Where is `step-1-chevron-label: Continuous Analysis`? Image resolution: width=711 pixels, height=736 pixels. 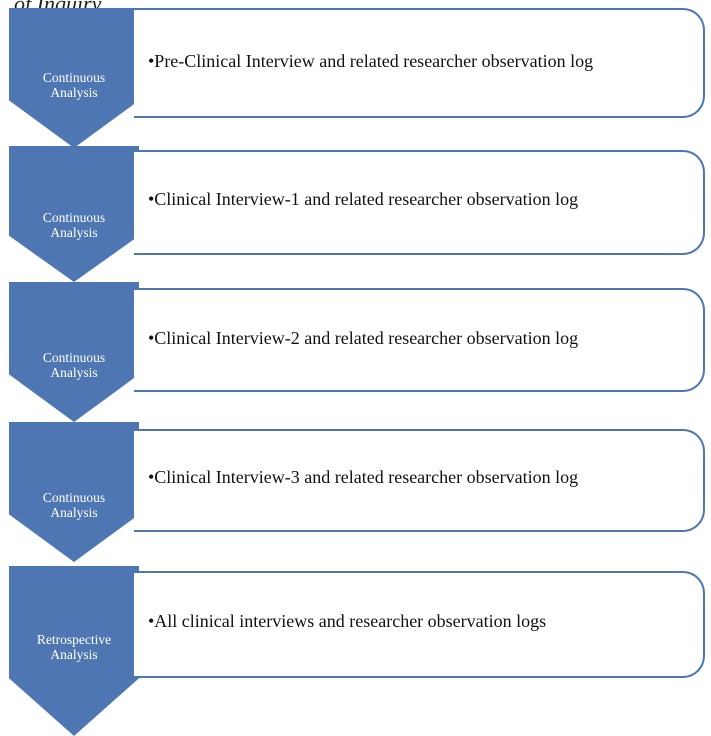
step-1-chevron-label: Continuous Analysis is located at coordinates (74, 85).